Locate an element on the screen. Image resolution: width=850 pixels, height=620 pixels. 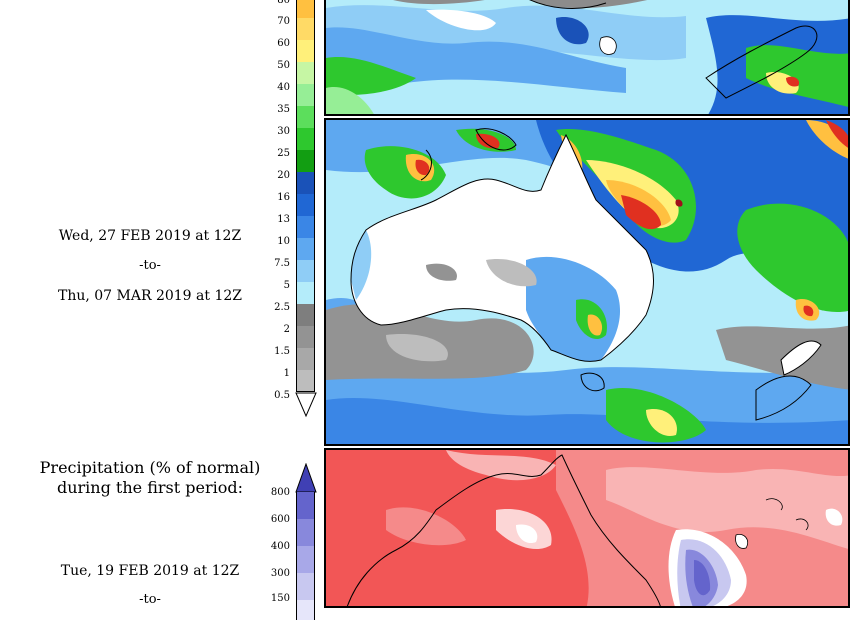
colorbar-tick: 13 is located at coordinates (283, 219).